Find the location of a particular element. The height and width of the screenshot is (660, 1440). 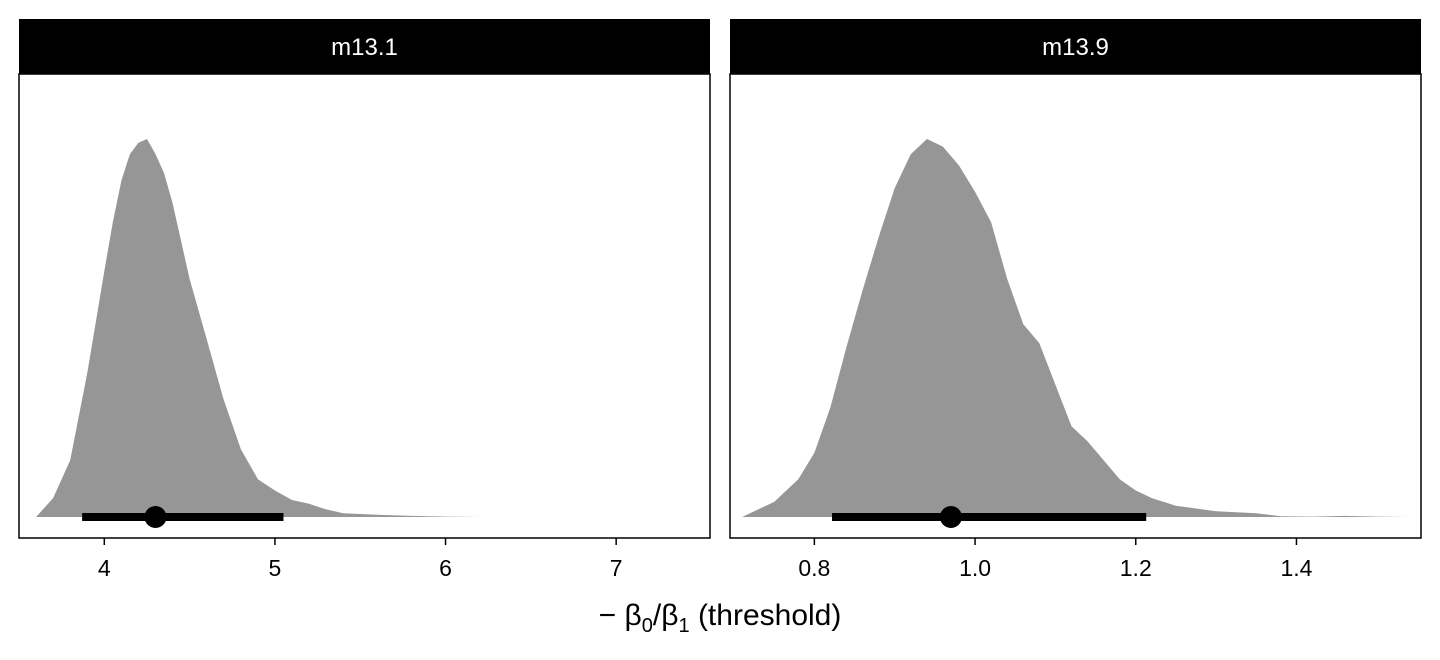

x-axis-title-sub1: 1 is located at coordinates (683, 626).